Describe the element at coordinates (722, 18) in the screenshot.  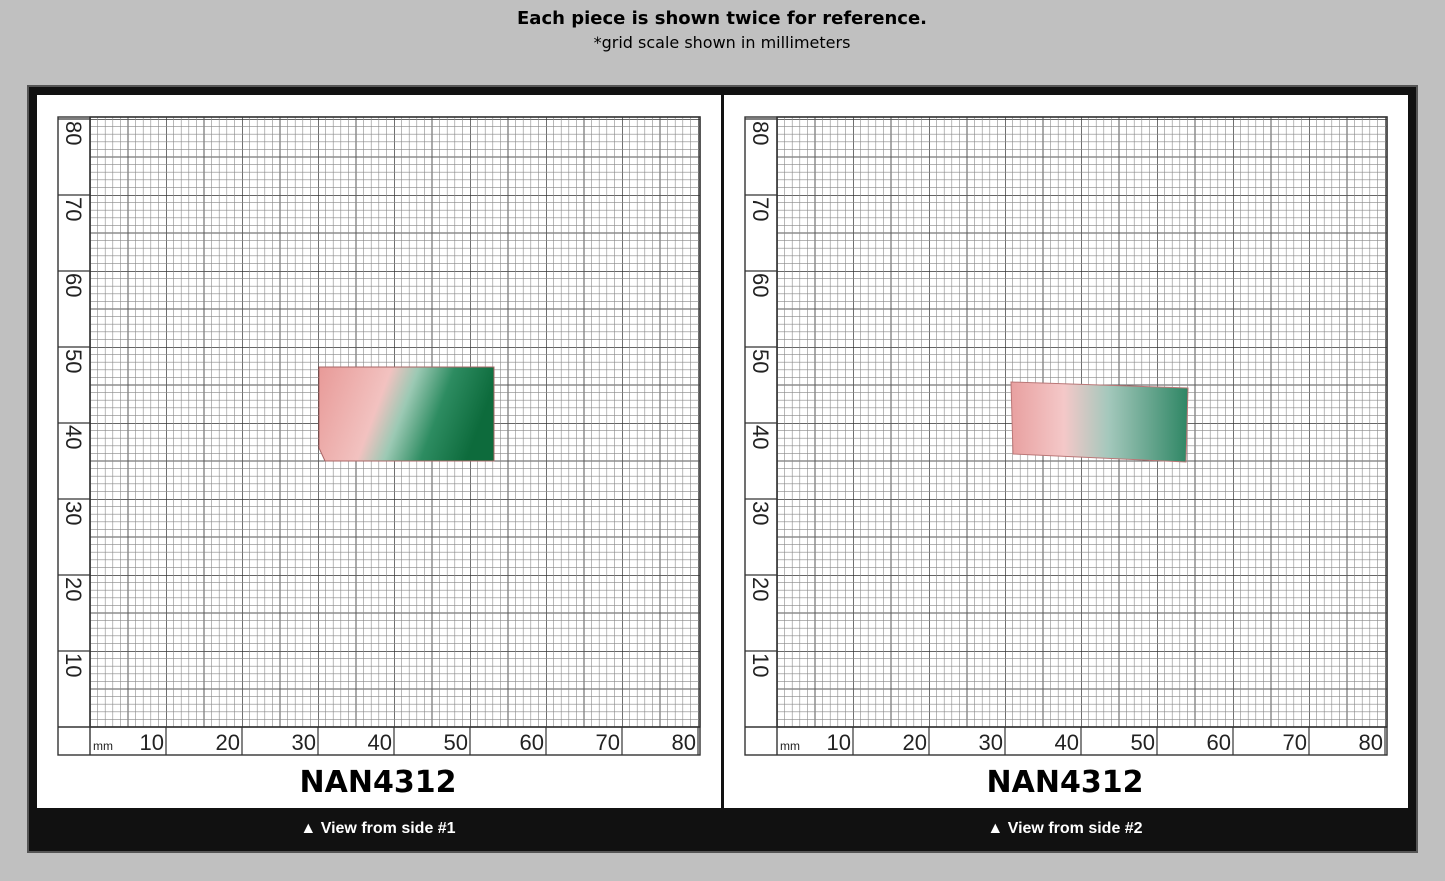
I see `title: Each piece is shown twice for reference.` at that location.